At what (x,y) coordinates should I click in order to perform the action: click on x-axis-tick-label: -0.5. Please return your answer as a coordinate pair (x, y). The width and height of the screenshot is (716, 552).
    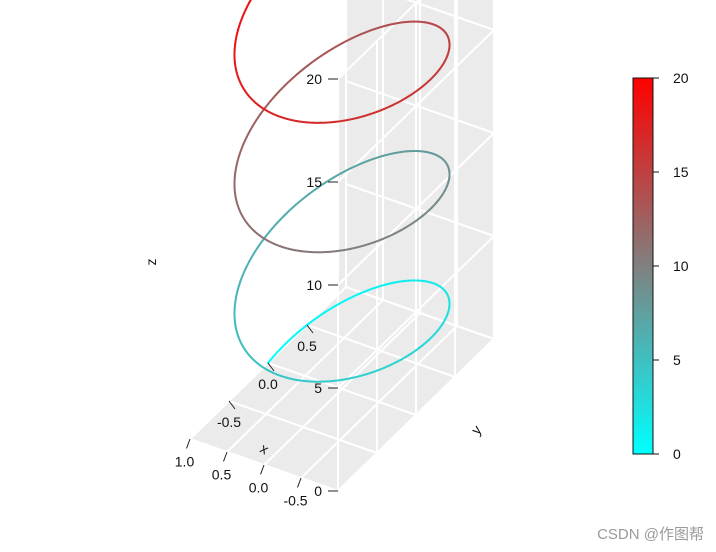
    Looking at the image, I should click on (295, 500).